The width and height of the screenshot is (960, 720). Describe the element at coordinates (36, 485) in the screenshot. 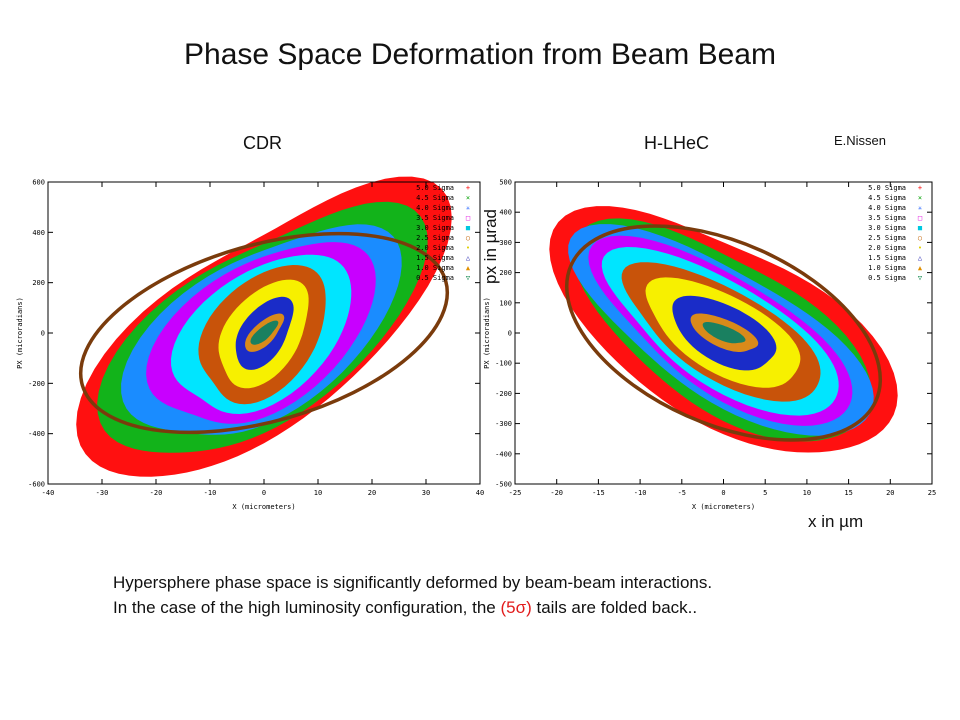

I see `y-tick-label: -600` at that location.